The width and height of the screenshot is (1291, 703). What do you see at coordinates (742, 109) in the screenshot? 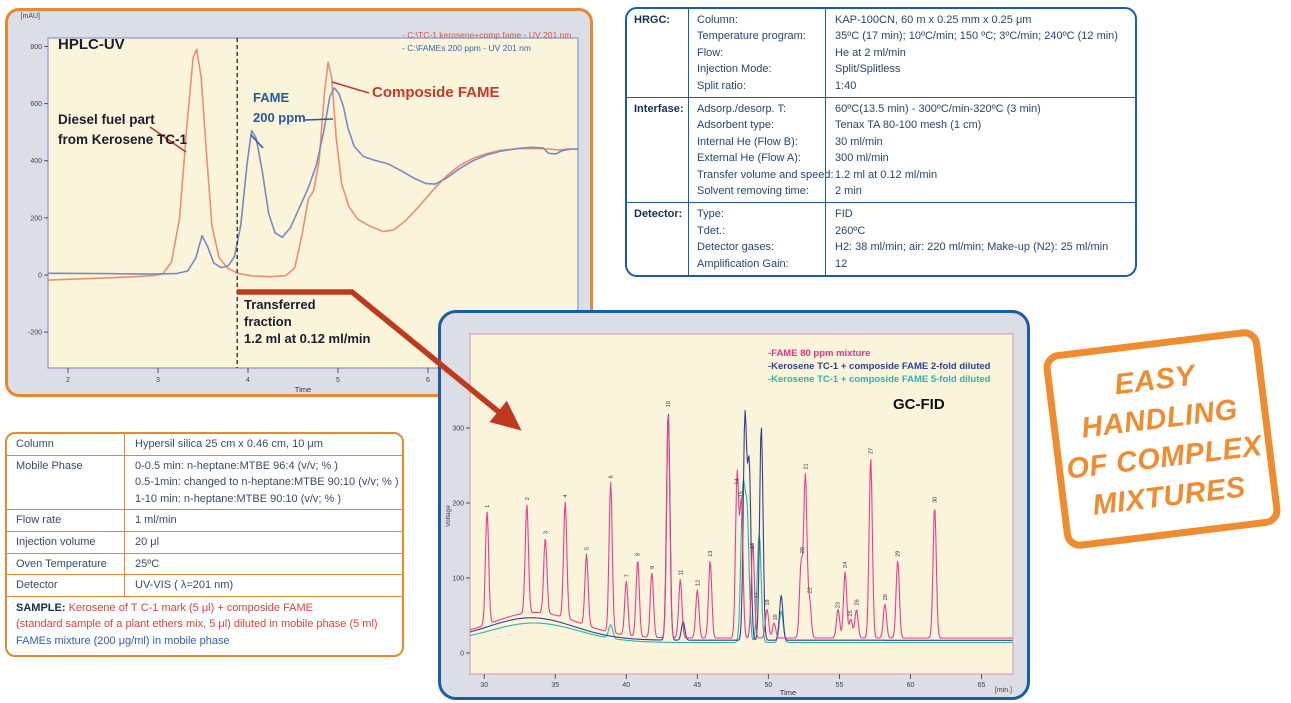
I see `hrgc-param-name: Adsorp./desorp. T:` at bounding box center [742, 109].